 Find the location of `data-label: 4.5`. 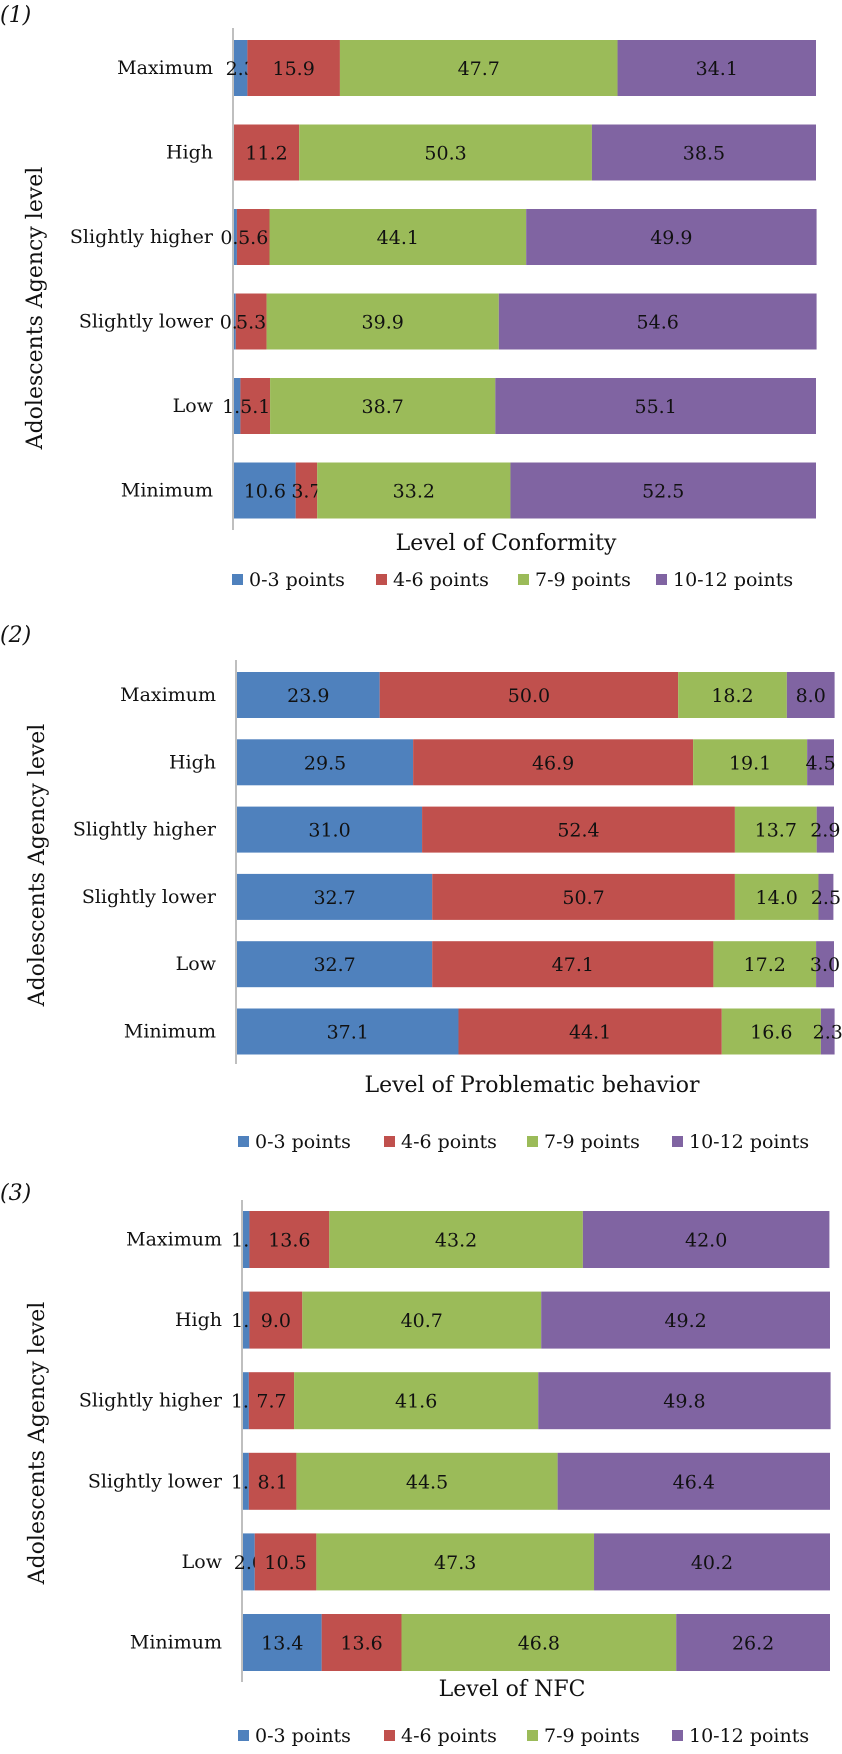

data-label: 4.5 is located at coordinates (820, 763).